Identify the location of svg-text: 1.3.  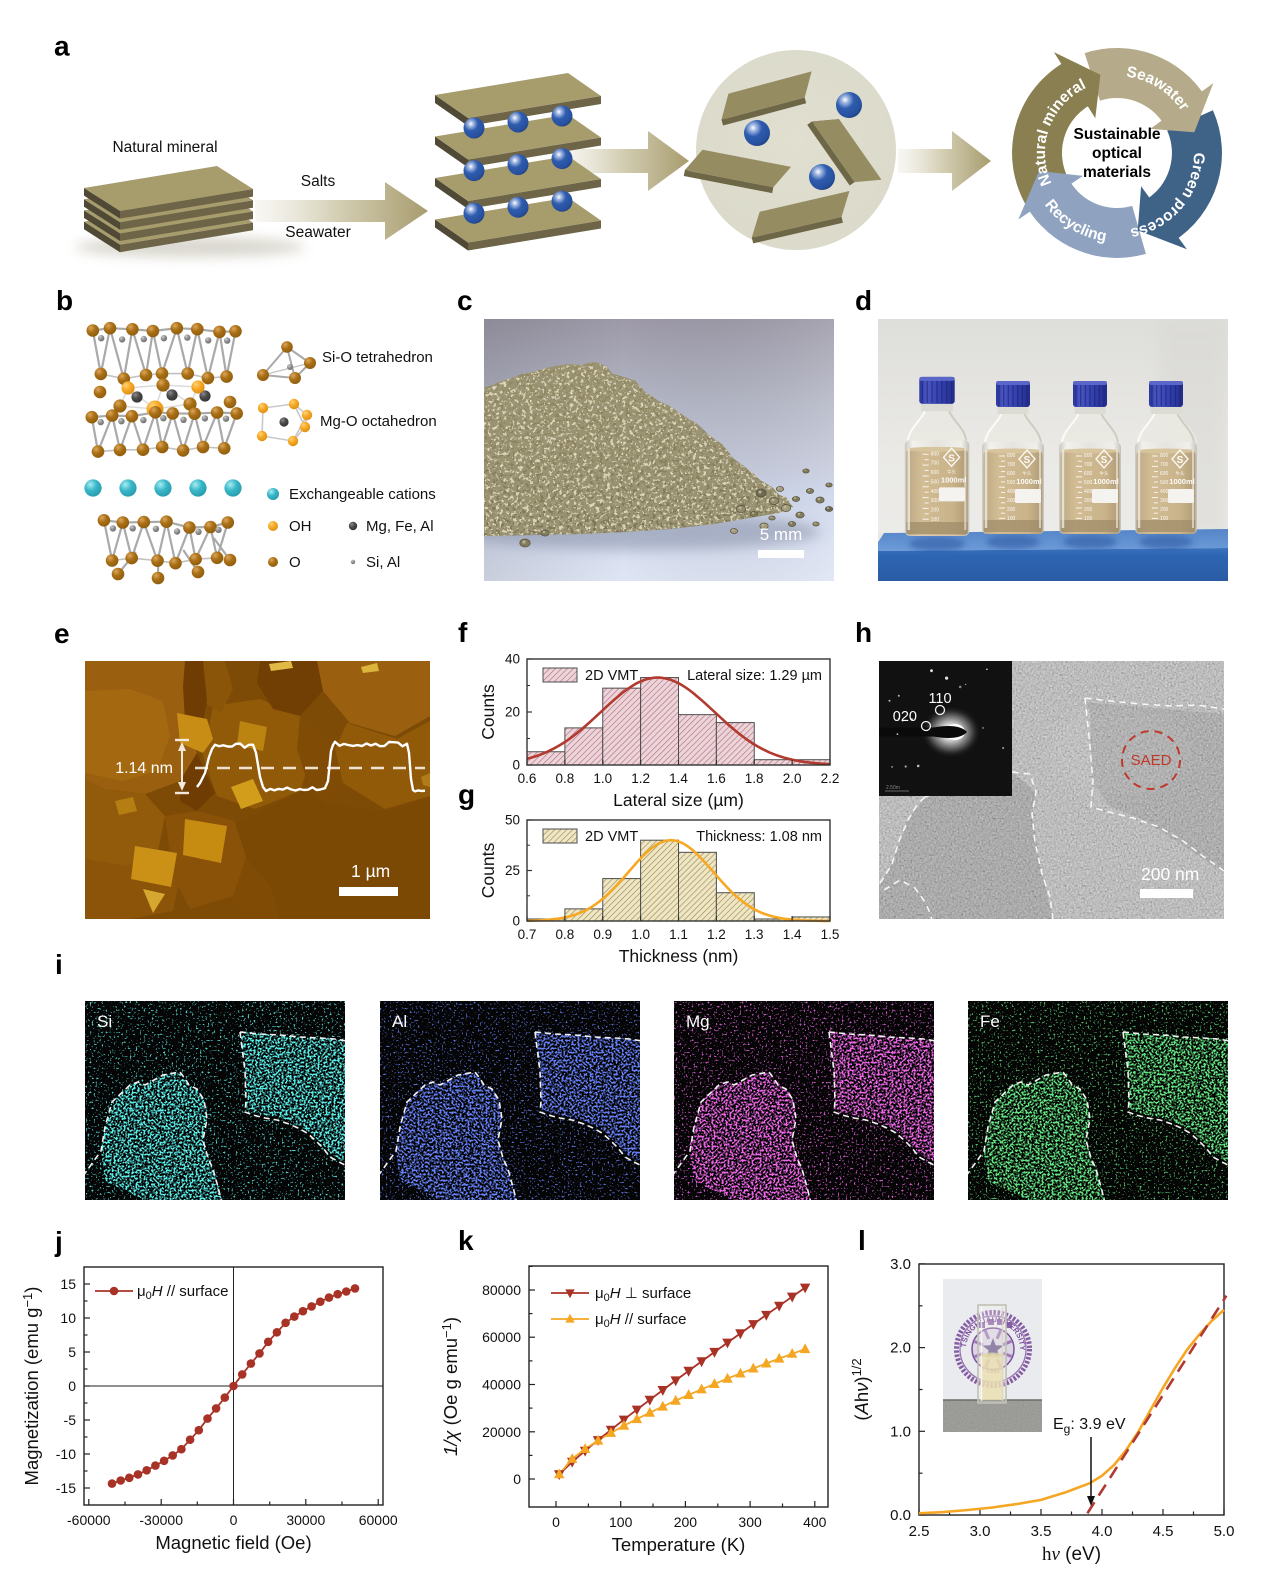
(754, 934).